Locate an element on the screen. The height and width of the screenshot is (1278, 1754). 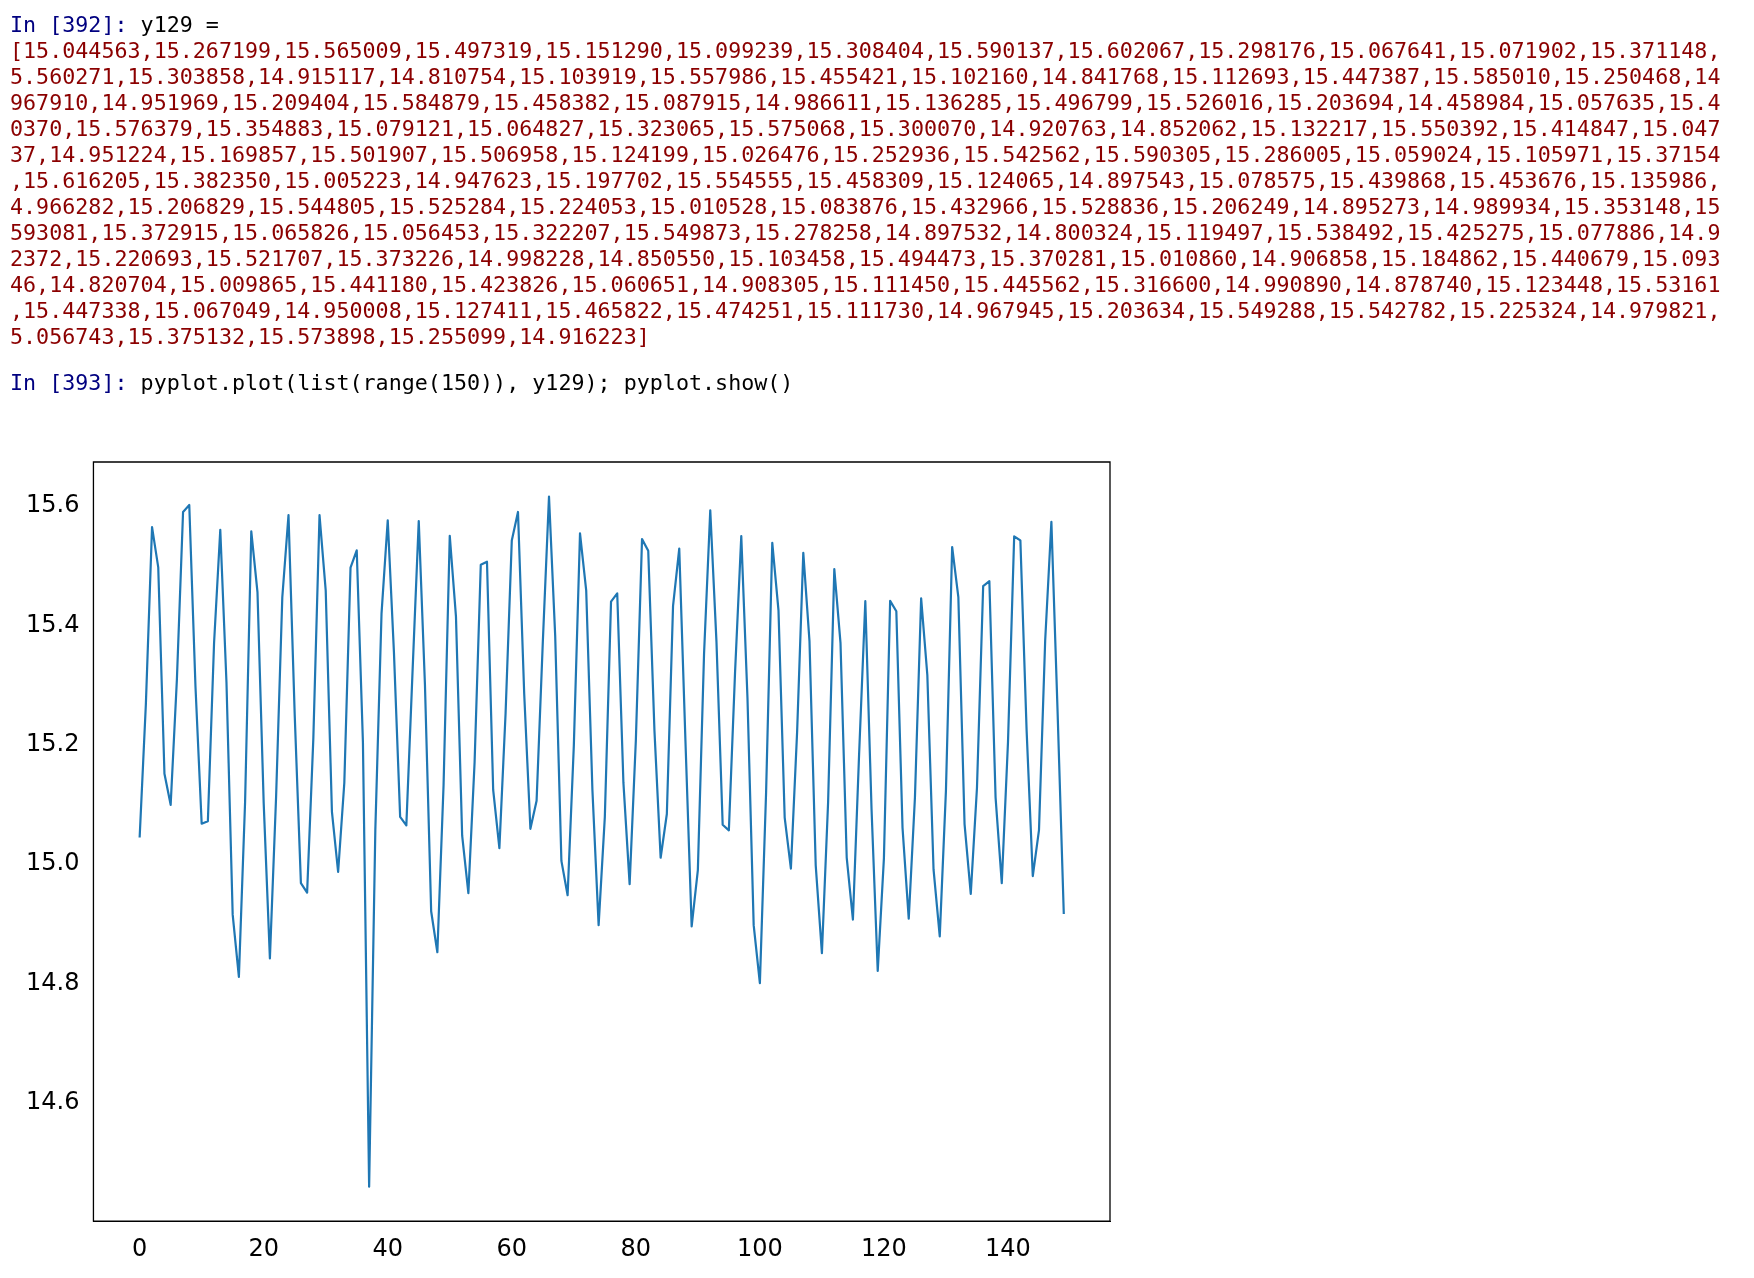
text: ,15.616205,15.382350,15.005223,14.947623,15.197702,15.554555,15.458309,15.124065,14.897543,15.078575,15.439868,15.453676,15.135986, is located at coordinates (865, 181).